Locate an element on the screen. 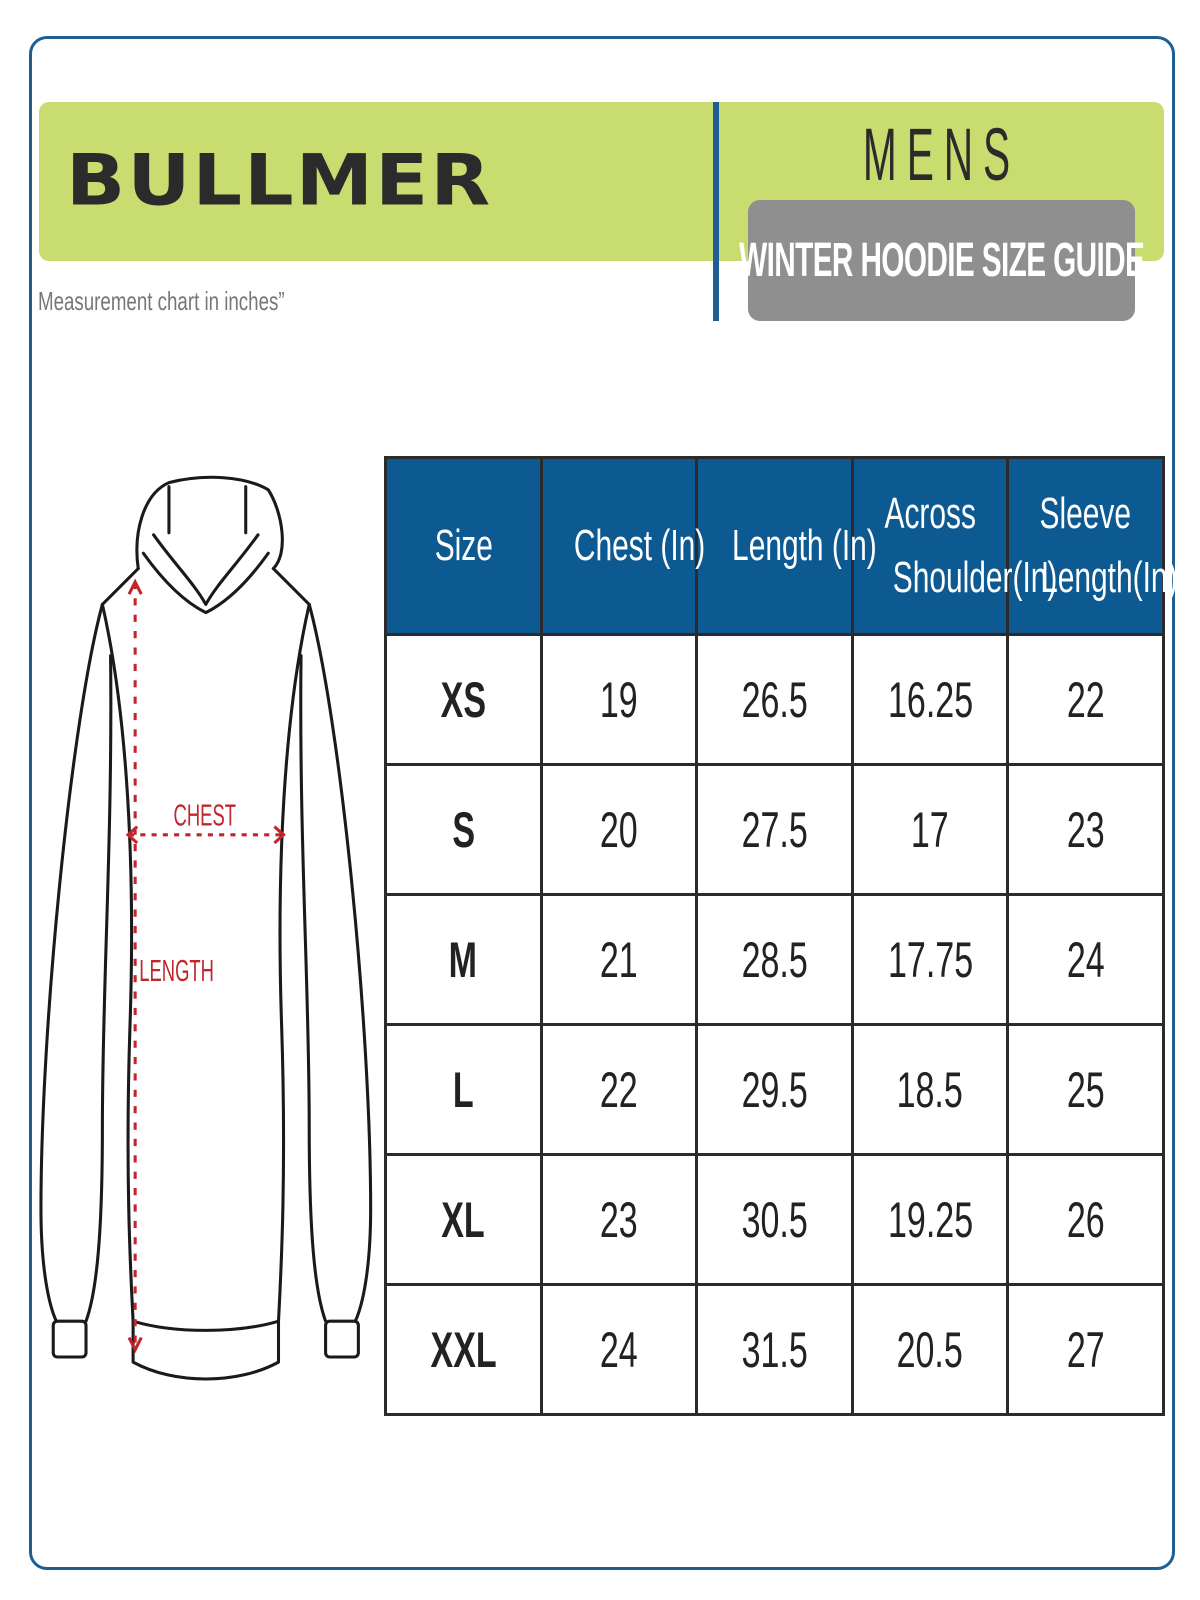 This screenshot has height=1600, width=1200. table-row: XXL 24 31.5 20.5 27 is located at coordinates (774, 1349).